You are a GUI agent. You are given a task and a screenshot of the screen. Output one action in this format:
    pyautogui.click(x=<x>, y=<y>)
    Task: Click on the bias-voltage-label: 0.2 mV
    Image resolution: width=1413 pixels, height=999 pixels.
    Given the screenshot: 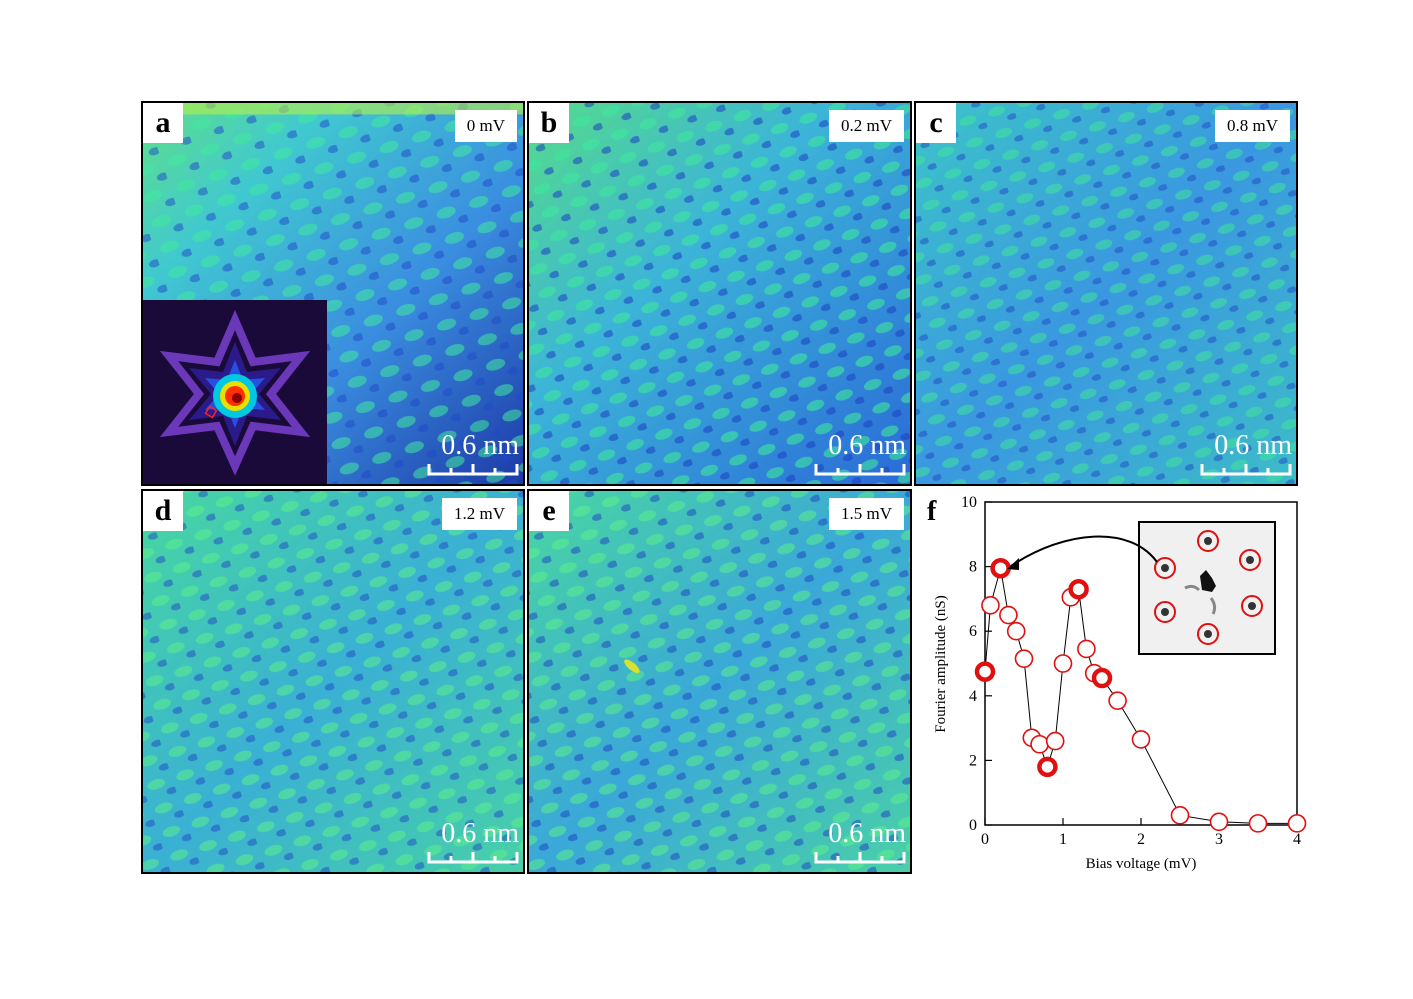 What is the action you would take?
    pyautogui.click(x=866, y=126)
    